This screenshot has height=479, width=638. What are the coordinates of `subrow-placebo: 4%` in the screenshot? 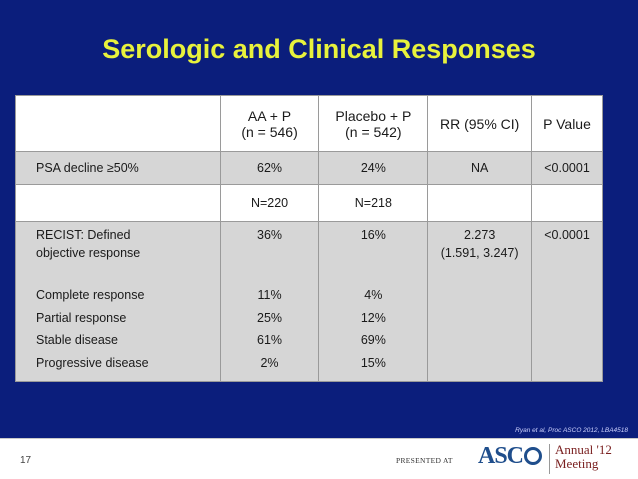 It's located at (373, 295).